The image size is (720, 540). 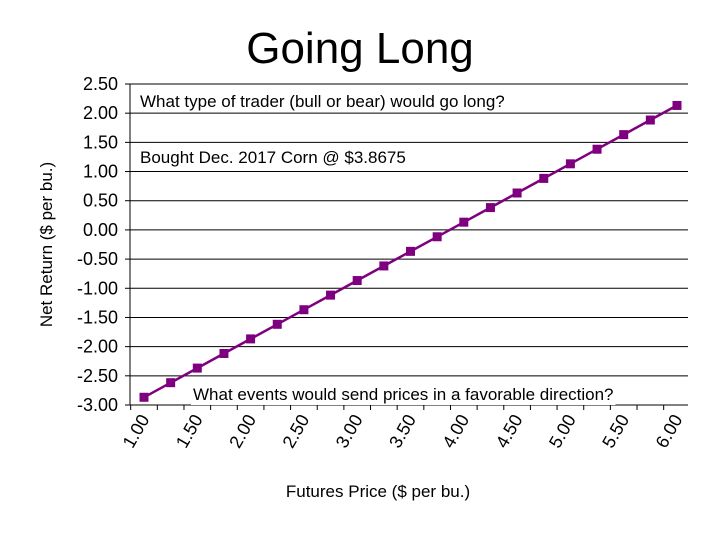 What do you see at coordinates (100, 201) in the screenshot?
I see `y-tick-label: 0.50` at bounding box center [100, 201].